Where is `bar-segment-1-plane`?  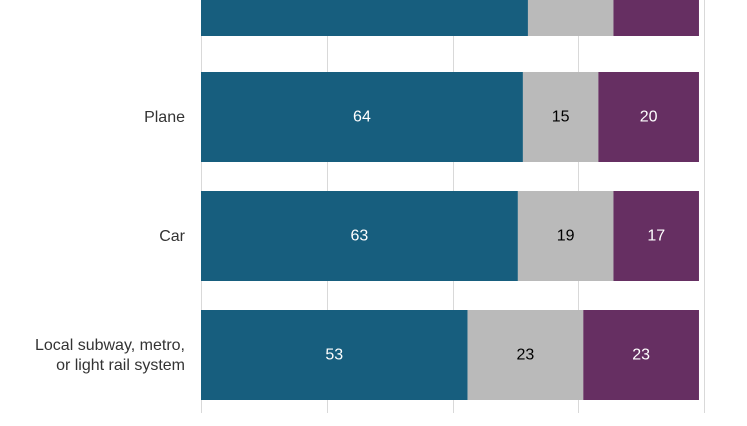
bar-segment-1-plane is located at coordinates (362, 117).